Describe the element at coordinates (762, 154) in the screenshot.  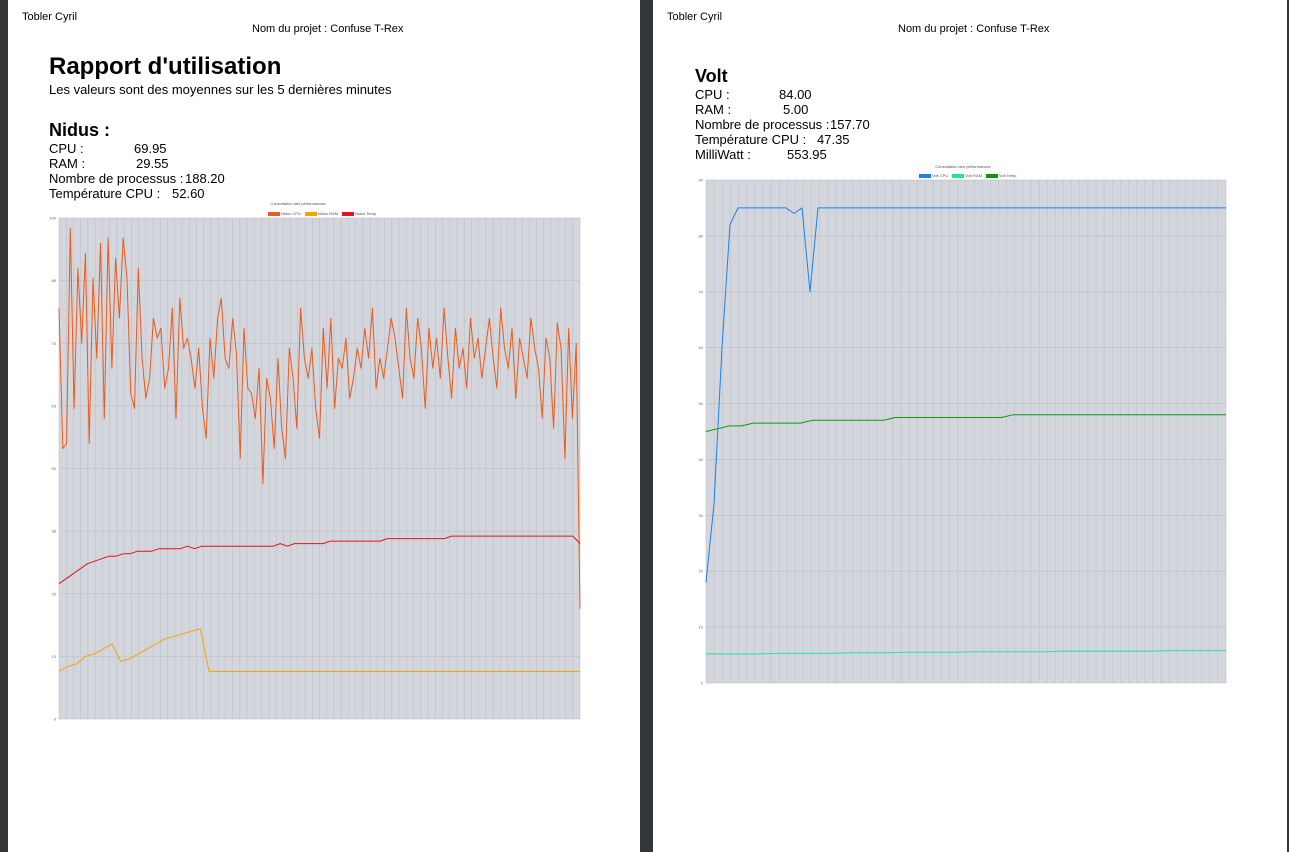
I see `stat-milliwatt: MilliWatt : 553.95` at that location.